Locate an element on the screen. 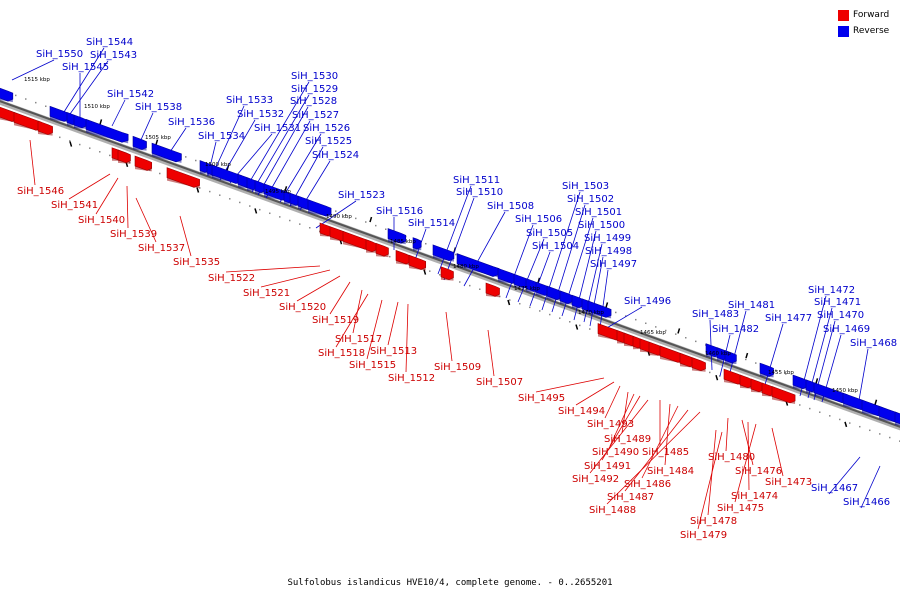  reverse-gene-label: SiH_1524 is located at coordinates (335, 155).